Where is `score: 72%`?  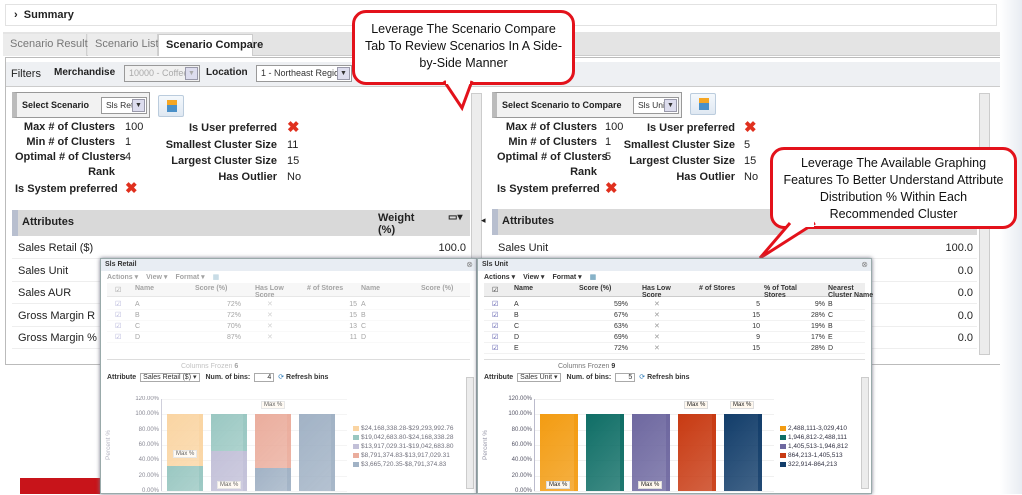
score: 72% is located at coordinates (620, 348).